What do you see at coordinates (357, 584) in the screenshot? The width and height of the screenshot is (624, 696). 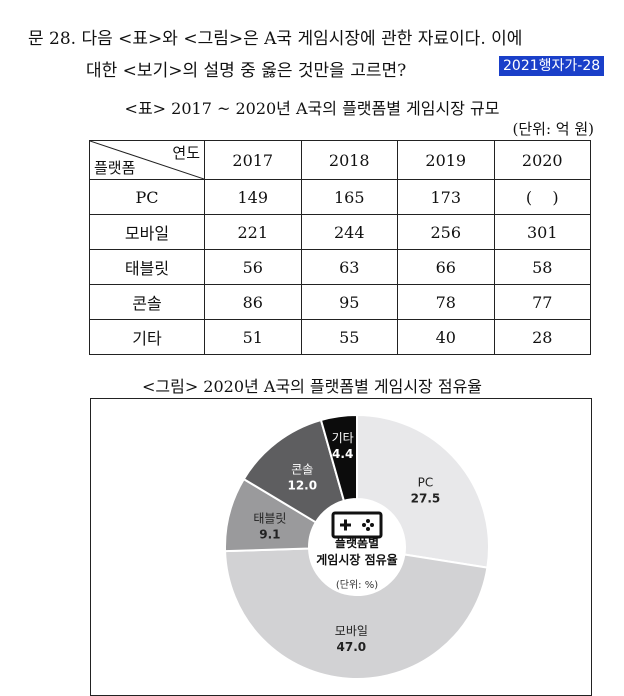 I see `center-unit: (단위: %)` at bounding box center [357, 584].